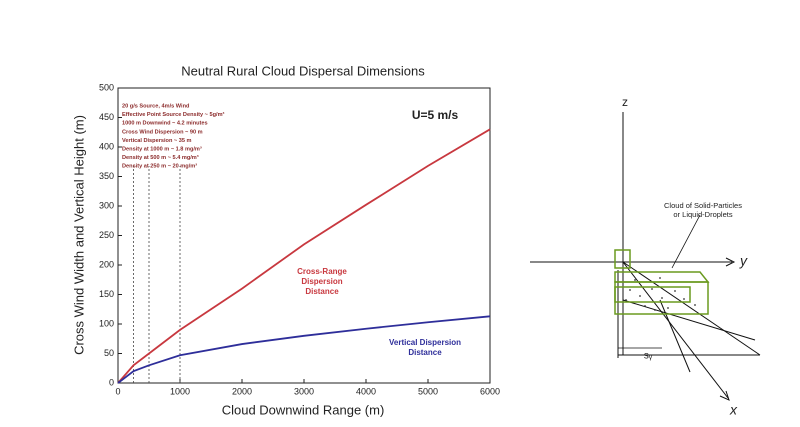  I want to click on y-label: y, so click(743, 261).